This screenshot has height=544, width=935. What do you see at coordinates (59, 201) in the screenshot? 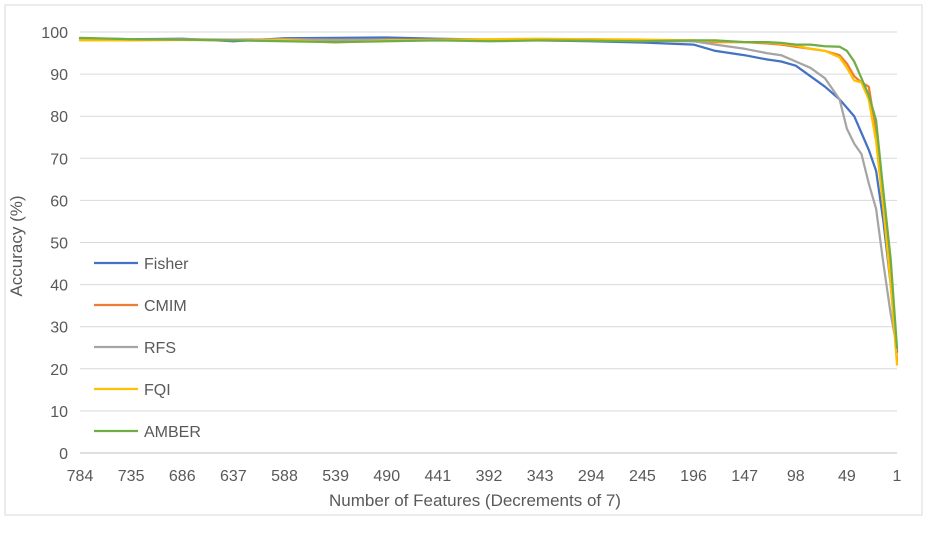
I see `y-tick-label: 60` at bounding box center [59, 201].